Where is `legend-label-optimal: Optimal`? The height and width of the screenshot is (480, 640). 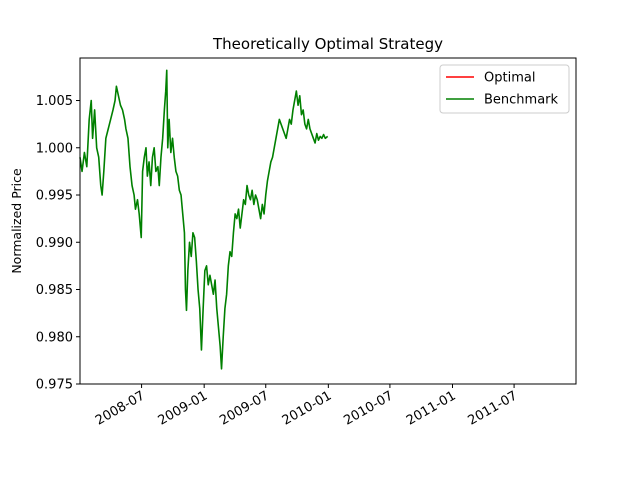 legend-label-optimal: Optimal is located at coordinates (509, 78).